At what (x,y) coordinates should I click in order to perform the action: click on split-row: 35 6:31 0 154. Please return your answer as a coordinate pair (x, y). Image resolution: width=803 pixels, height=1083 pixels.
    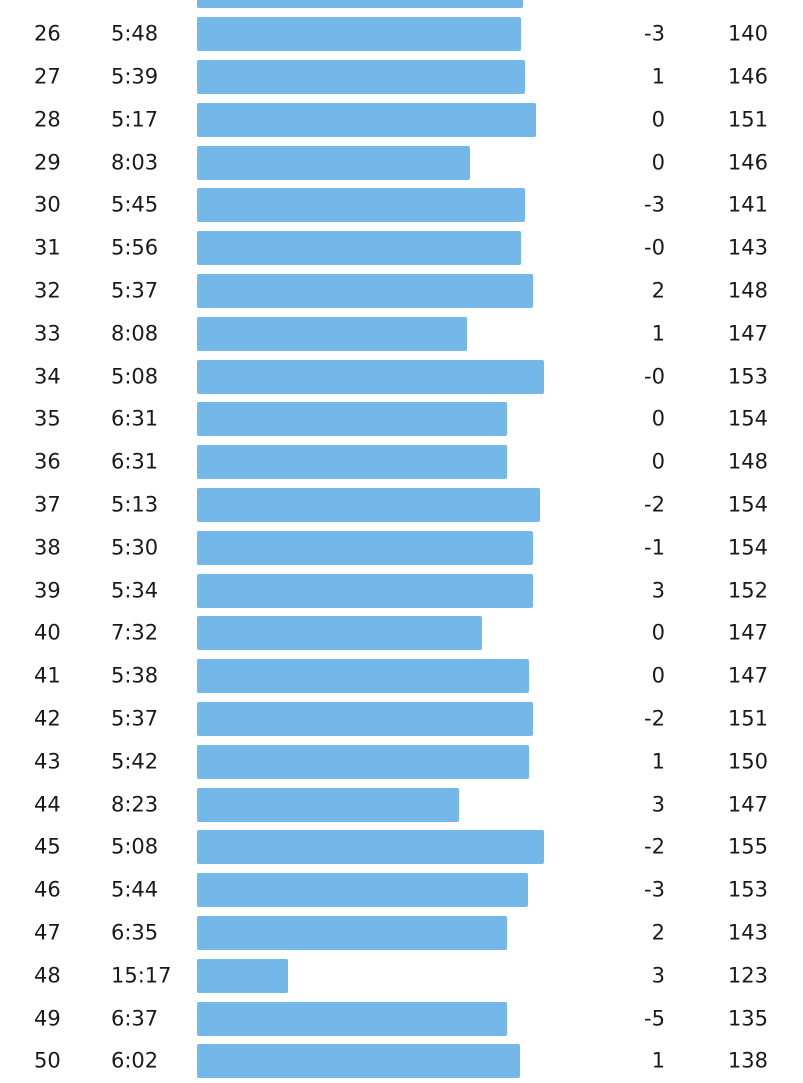
    Looking at the image, I should click on (401, 419).